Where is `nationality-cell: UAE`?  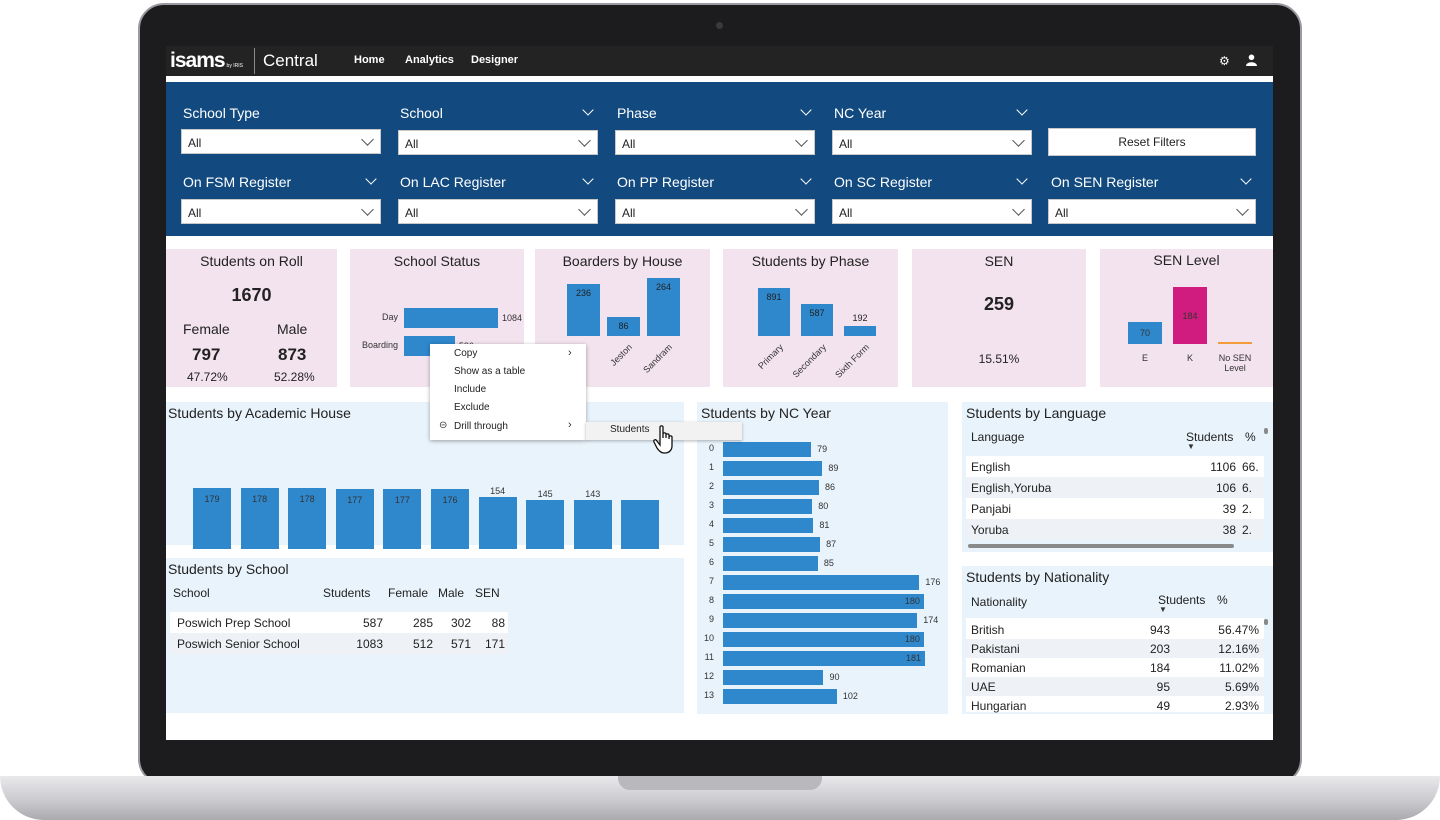 nationality-cell: UAE is located at coordinates (983, 687).